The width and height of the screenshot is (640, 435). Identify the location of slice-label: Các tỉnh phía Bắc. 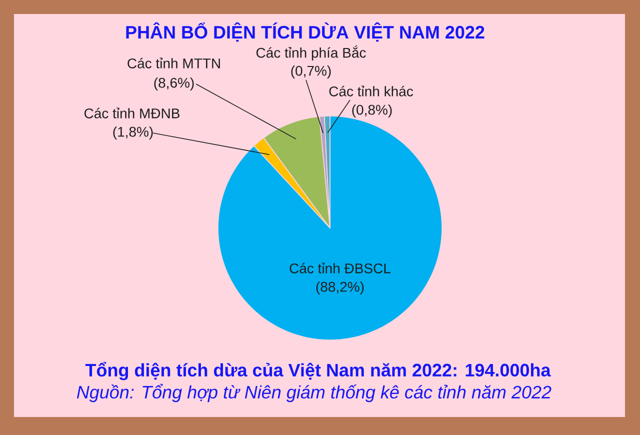
(311, 53).